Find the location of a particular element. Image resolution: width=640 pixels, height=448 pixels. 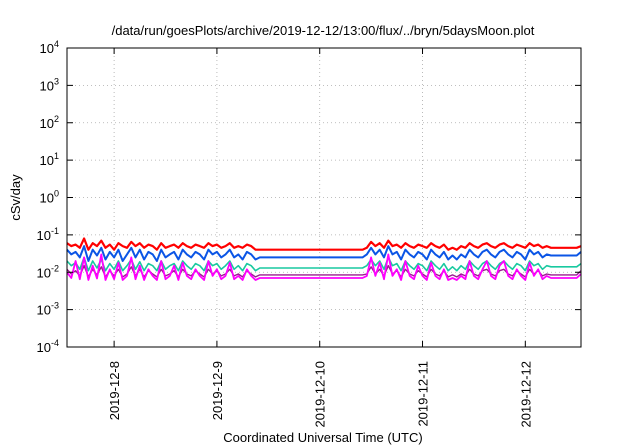

x-tick-label: 2019-12-9 is located at coordinates (217, 390).